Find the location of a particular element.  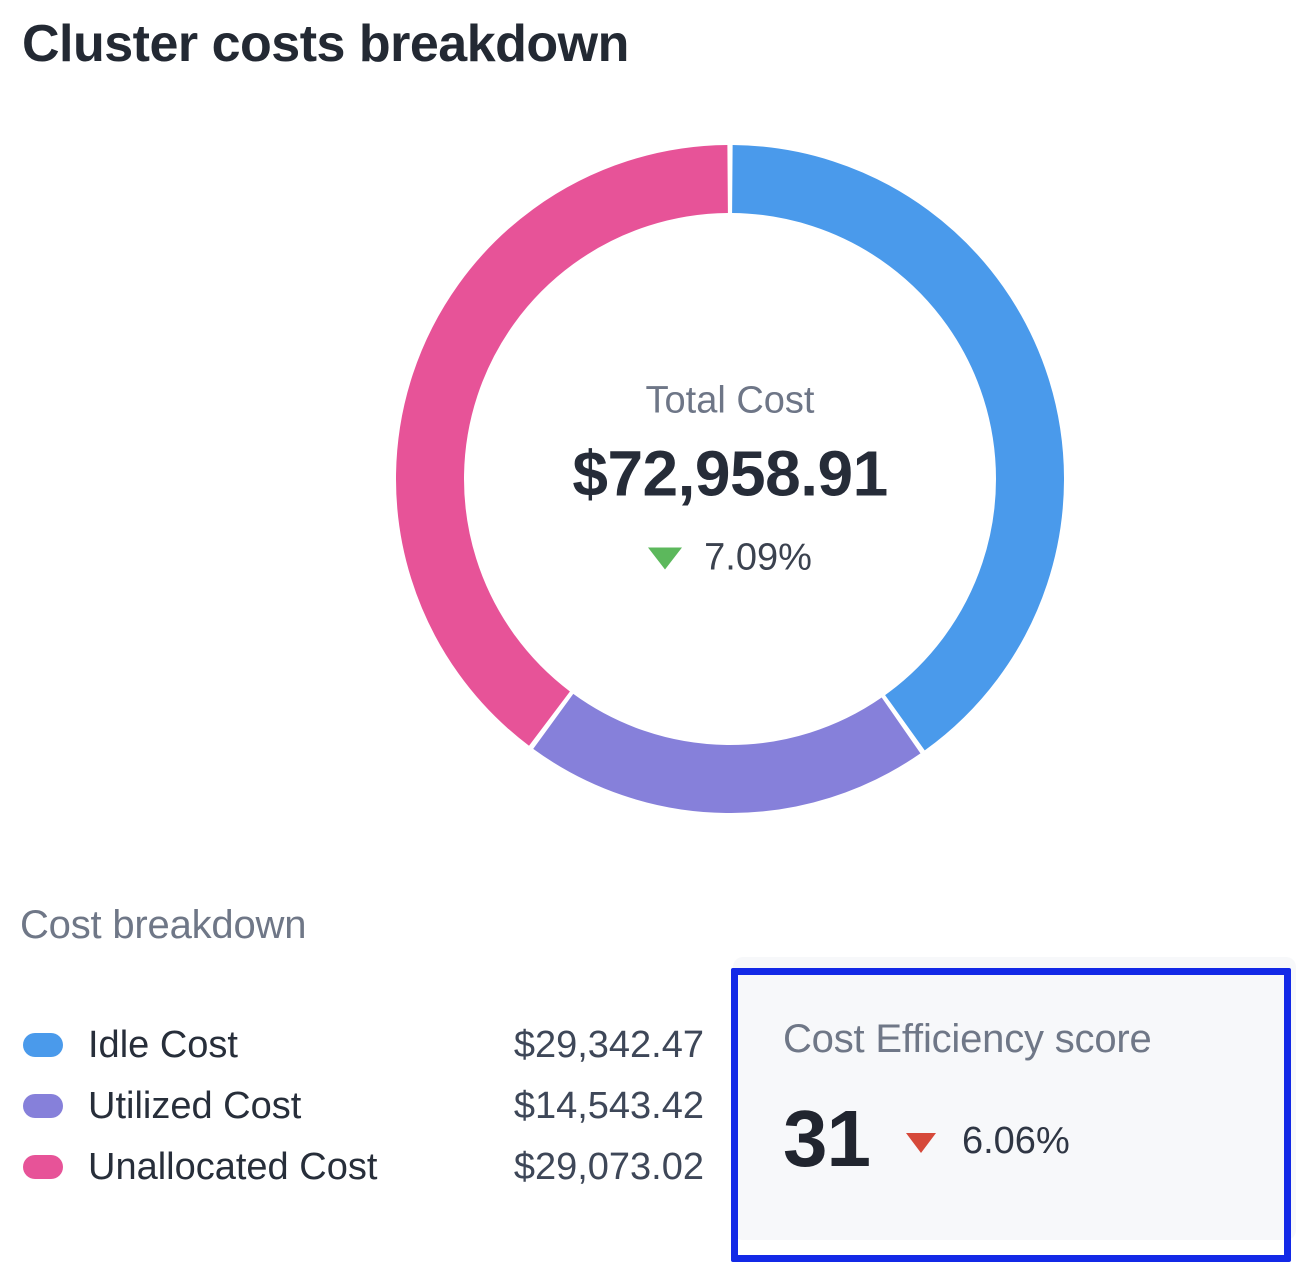

donut-segment-idle-cost is located at coordinates (897, 448).